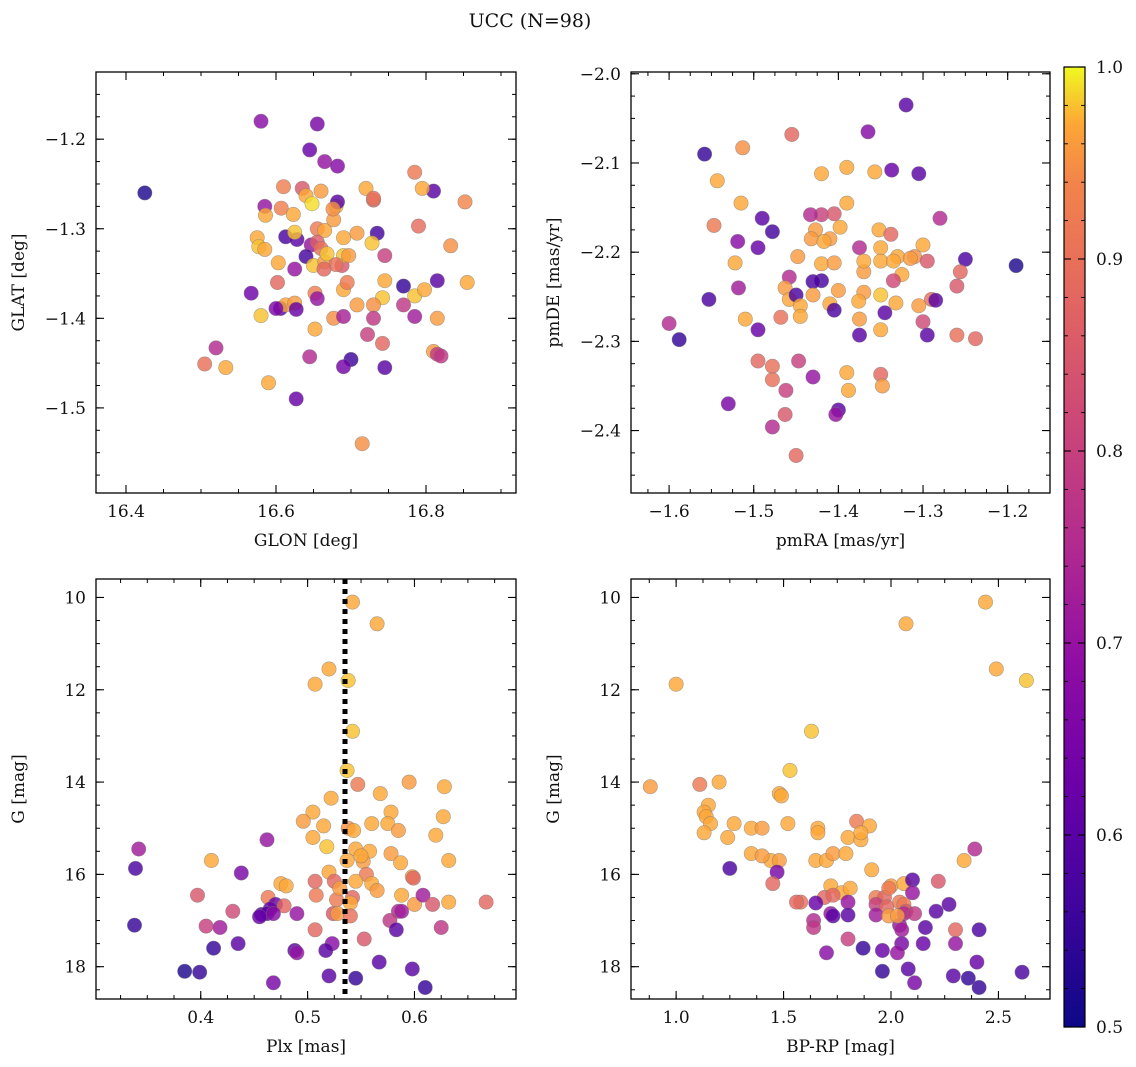  Describe the element at coordinates (75, 598) in the screenshot. I see `y-tick-label: 10` at that location.